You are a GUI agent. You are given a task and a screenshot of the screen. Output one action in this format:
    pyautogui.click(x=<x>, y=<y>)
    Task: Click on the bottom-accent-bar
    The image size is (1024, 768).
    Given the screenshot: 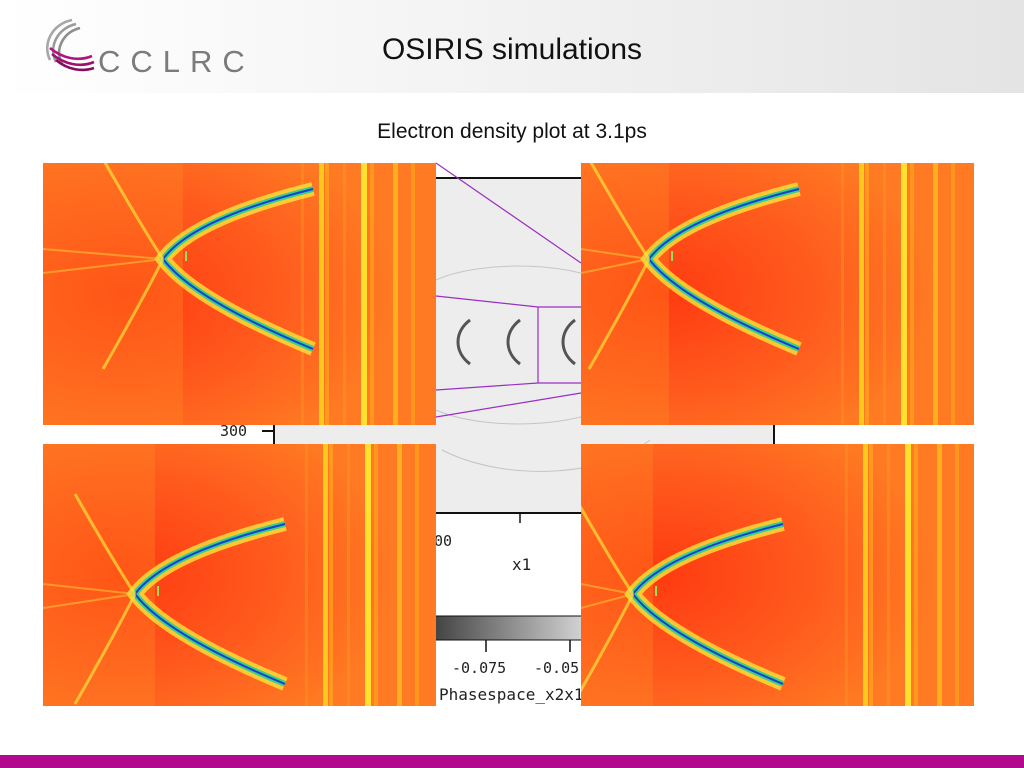 What is the action you would take?
    pyautogui.click(x=512, y=761)
    